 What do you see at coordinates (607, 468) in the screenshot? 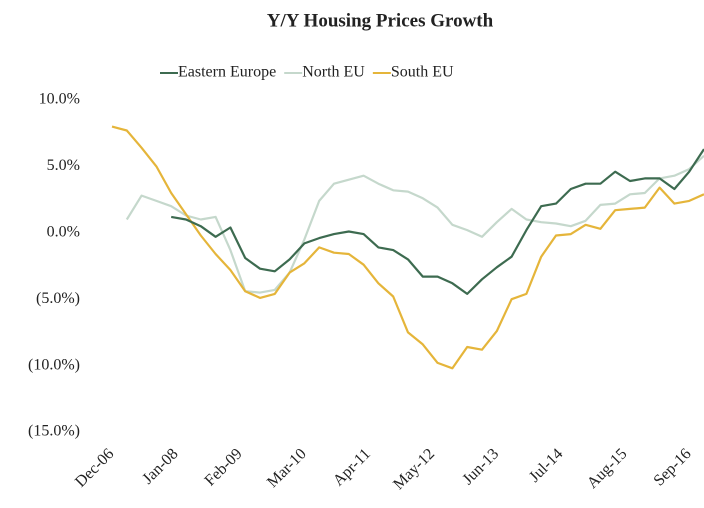
I see `x-tick-label: Aug-15` at bounding box center [607, 468].